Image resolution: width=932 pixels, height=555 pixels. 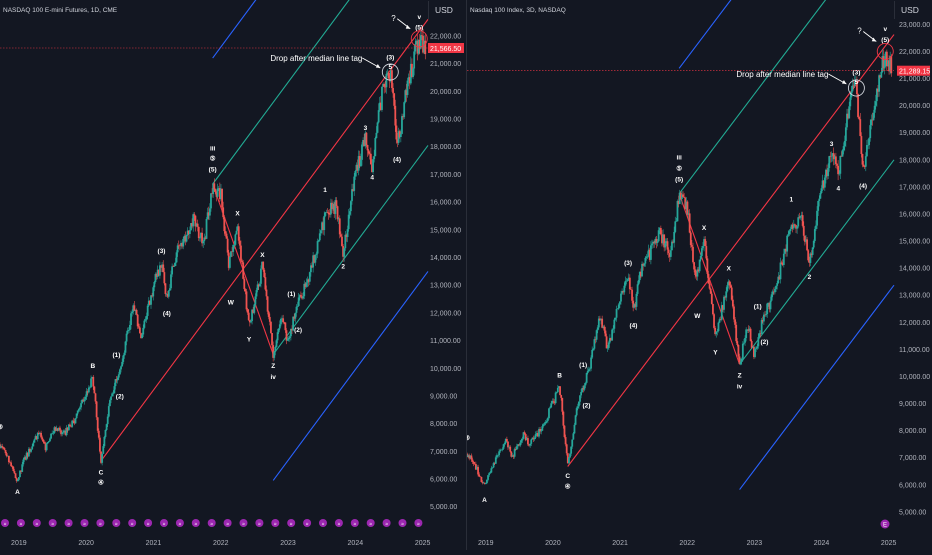 What do you see at coordinates (740, 376) in the screenshot?
I see `wave-label: Z` at bounding box center [740, 376].